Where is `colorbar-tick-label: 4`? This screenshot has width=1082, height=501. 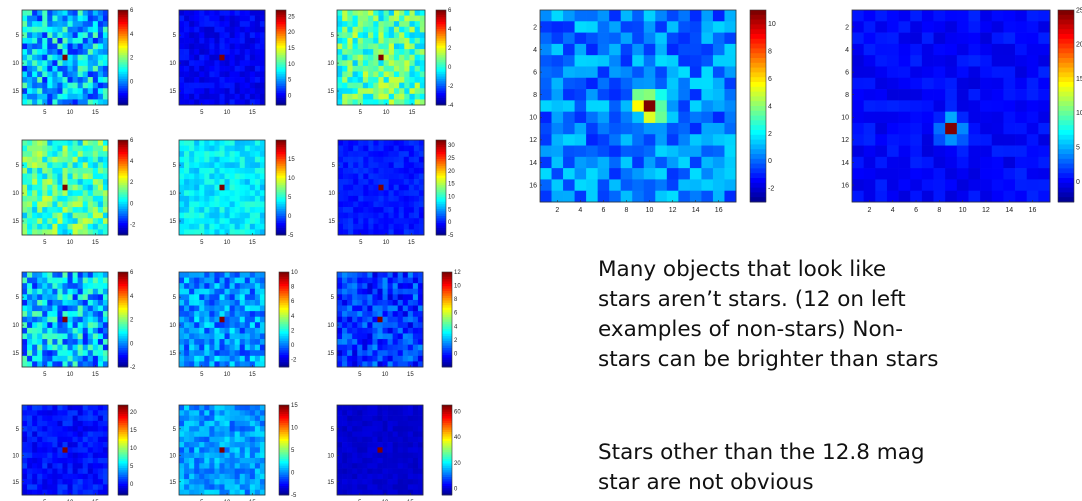 colorbar-tick-label: 4 is located at coordinates (293, 317).